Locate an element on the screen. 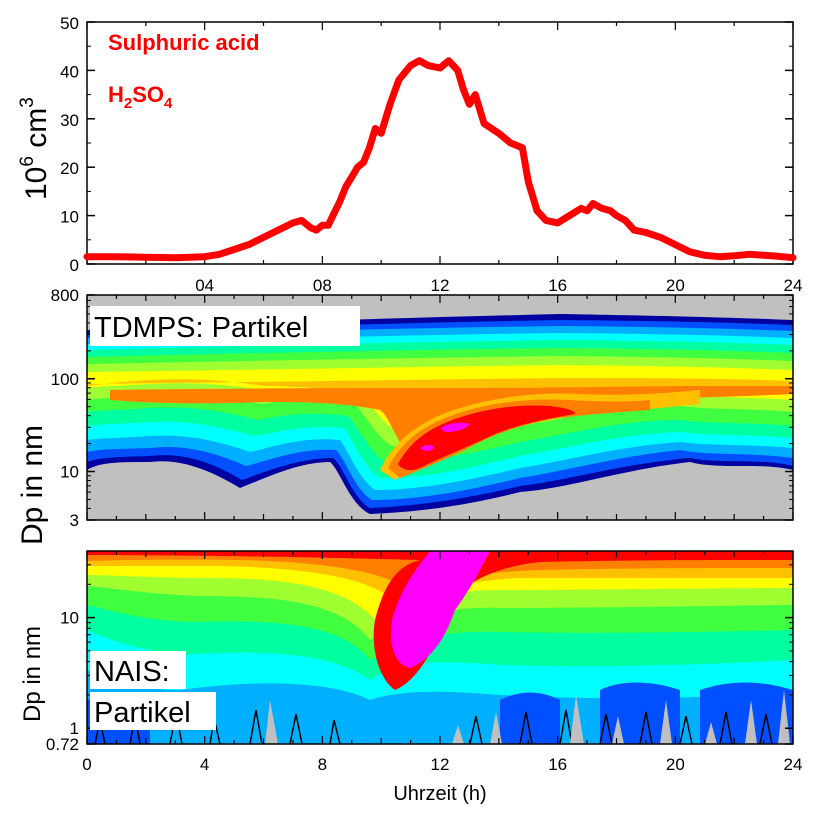 This screenshot has height=817, width=822. top-x-tick-label: 24 is located at coordinates (793, 285).